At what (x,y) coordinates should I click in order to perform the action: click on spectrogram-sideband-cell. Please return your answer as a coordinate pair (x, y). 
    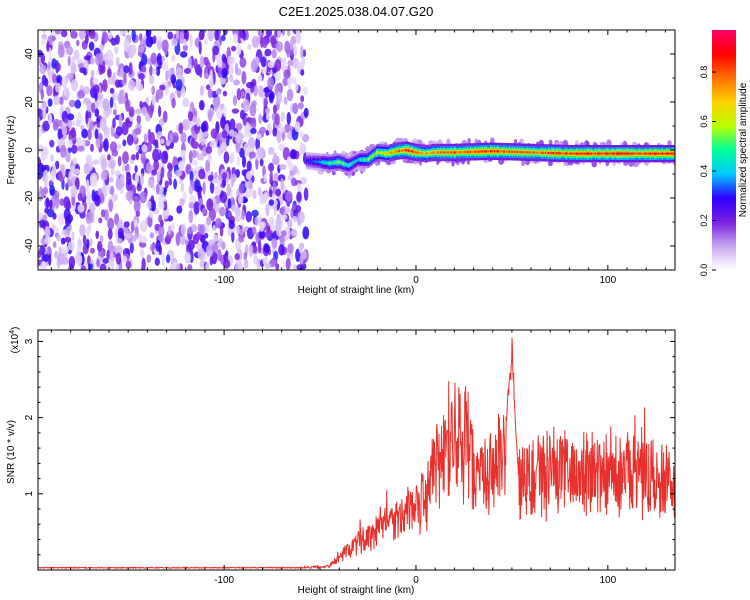
    Looking at the image, I should click on (469, 141).